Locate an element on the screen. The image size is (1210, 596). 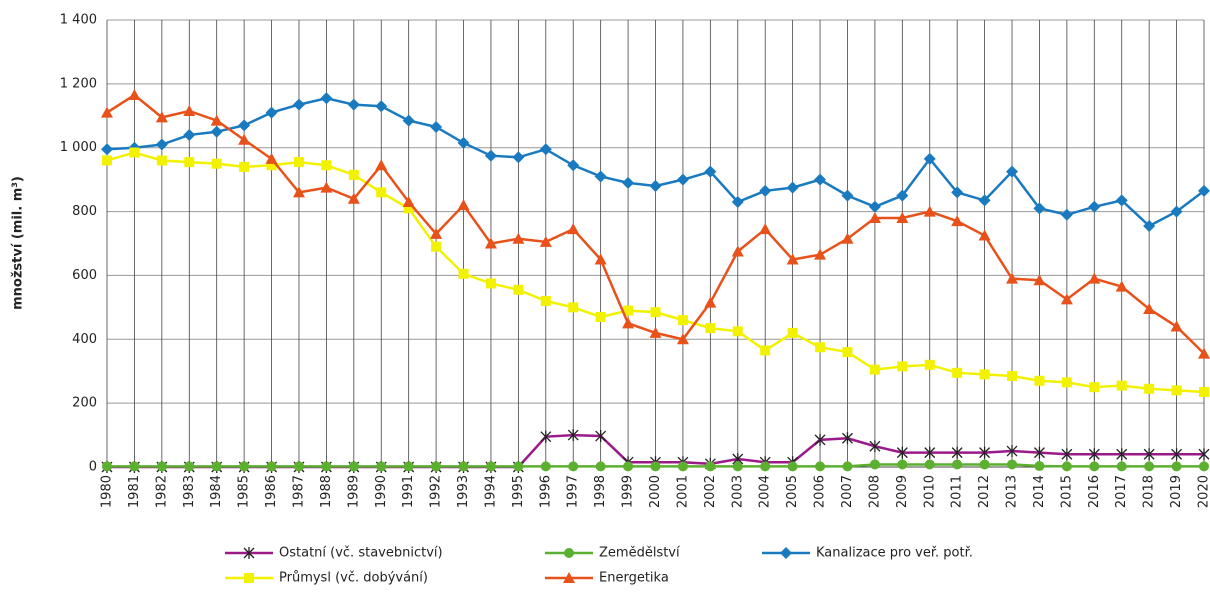
x-tick-label: 2005 is located at coordinates (792, 491).